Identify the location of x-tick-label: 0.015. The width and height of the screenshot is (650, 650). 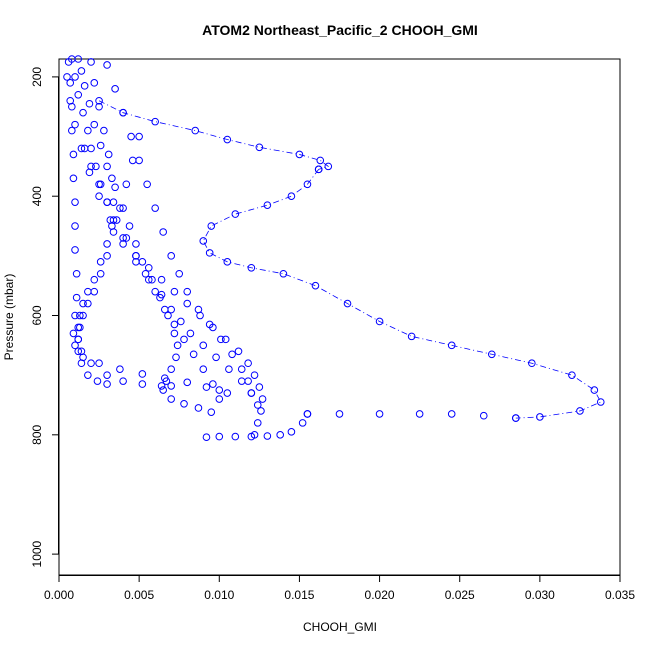
(299, 595).